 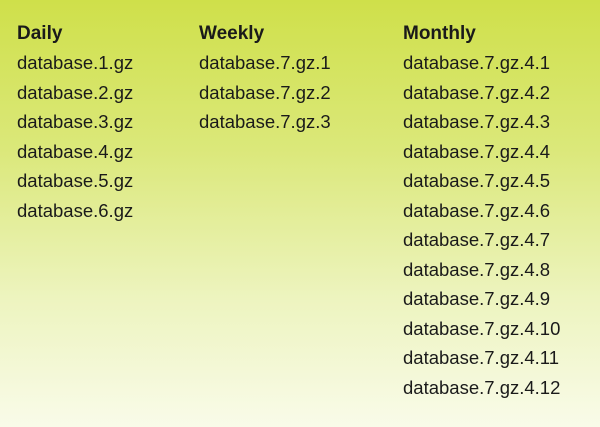 I want to click on file-name: database.7.gz.4.7, so click(x=477, y=239).